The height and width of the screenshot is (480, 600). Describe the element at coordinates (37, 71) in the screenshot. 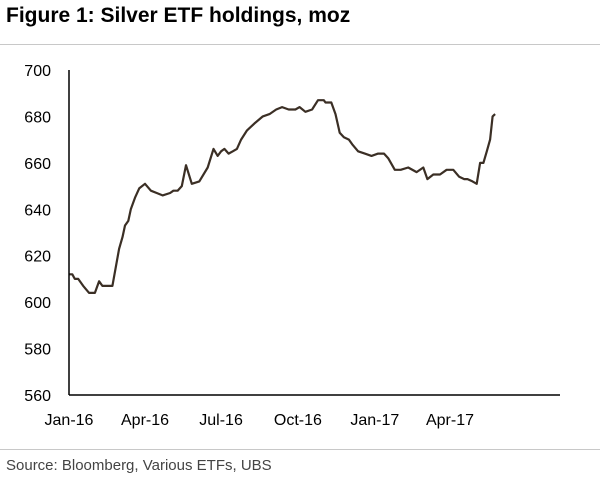

I see `y-tick-label-700: 700` at that location.